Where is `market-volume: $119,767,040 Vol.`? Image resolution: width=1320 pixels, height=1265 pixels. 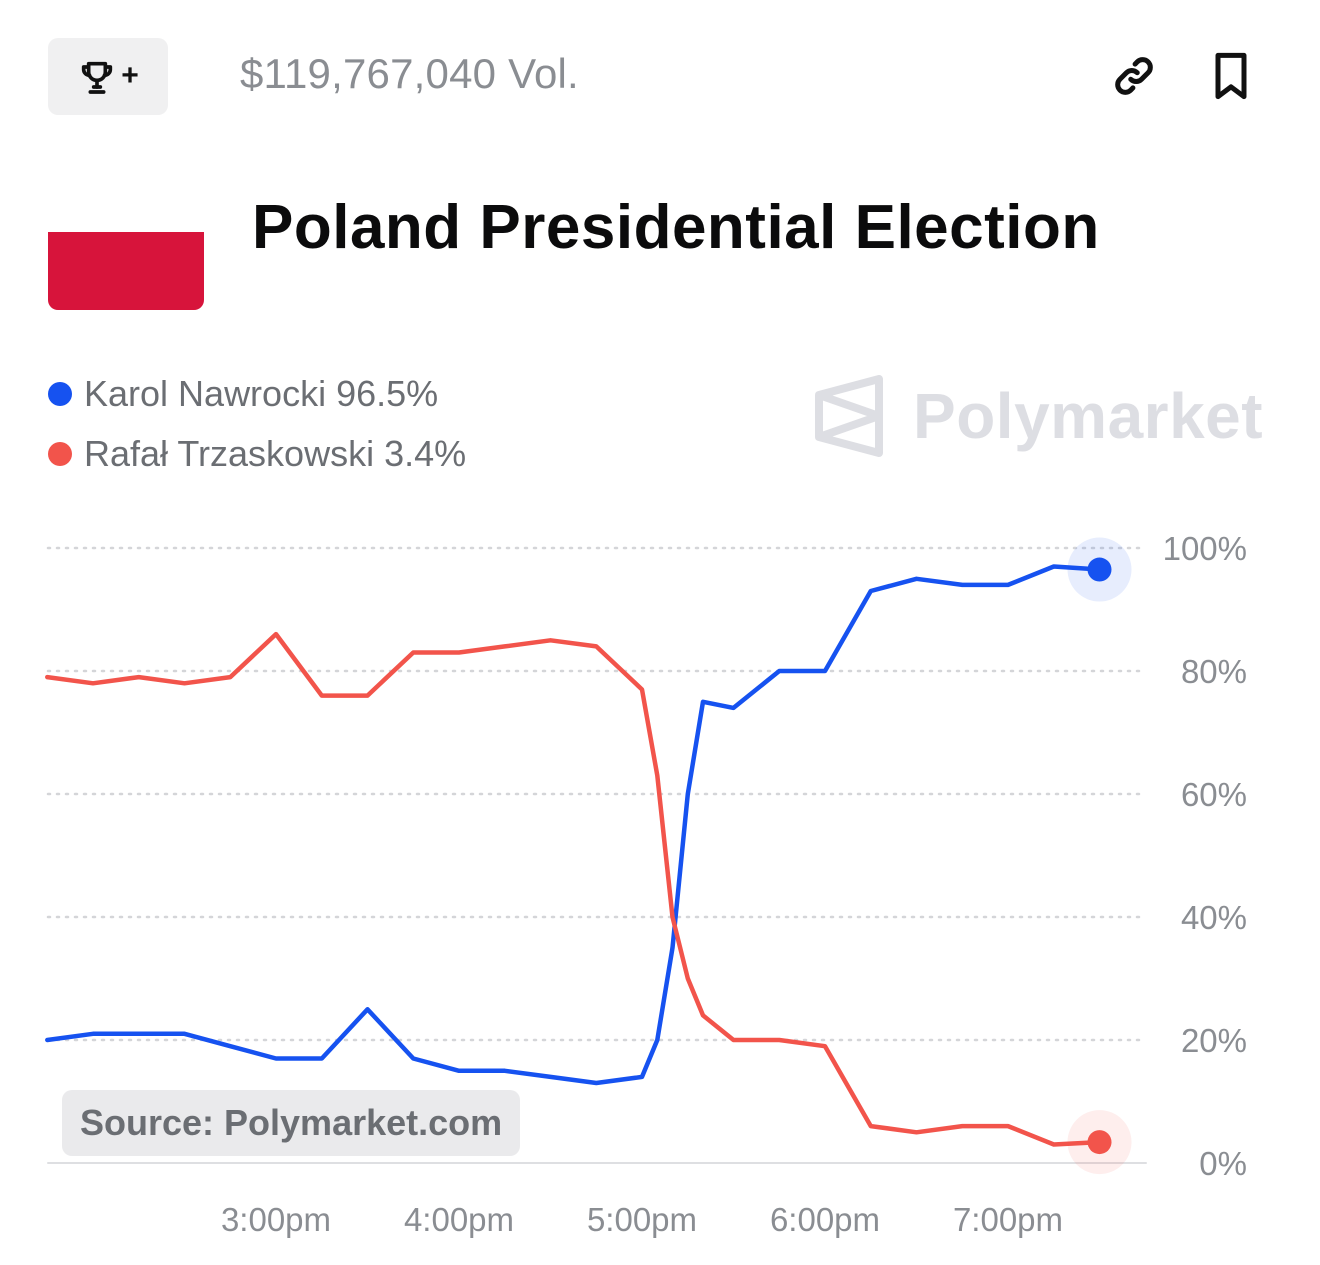
market-volume: $119,767,040 Vol. is located at coordinates (409, 73).